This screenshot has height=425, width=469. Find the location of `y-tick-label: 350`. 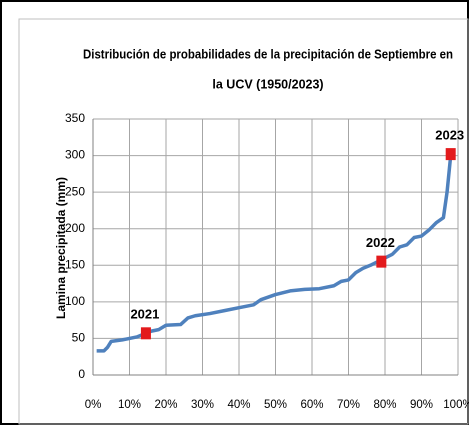

y-tick-label: 350 is located at coordinates (75, 118).